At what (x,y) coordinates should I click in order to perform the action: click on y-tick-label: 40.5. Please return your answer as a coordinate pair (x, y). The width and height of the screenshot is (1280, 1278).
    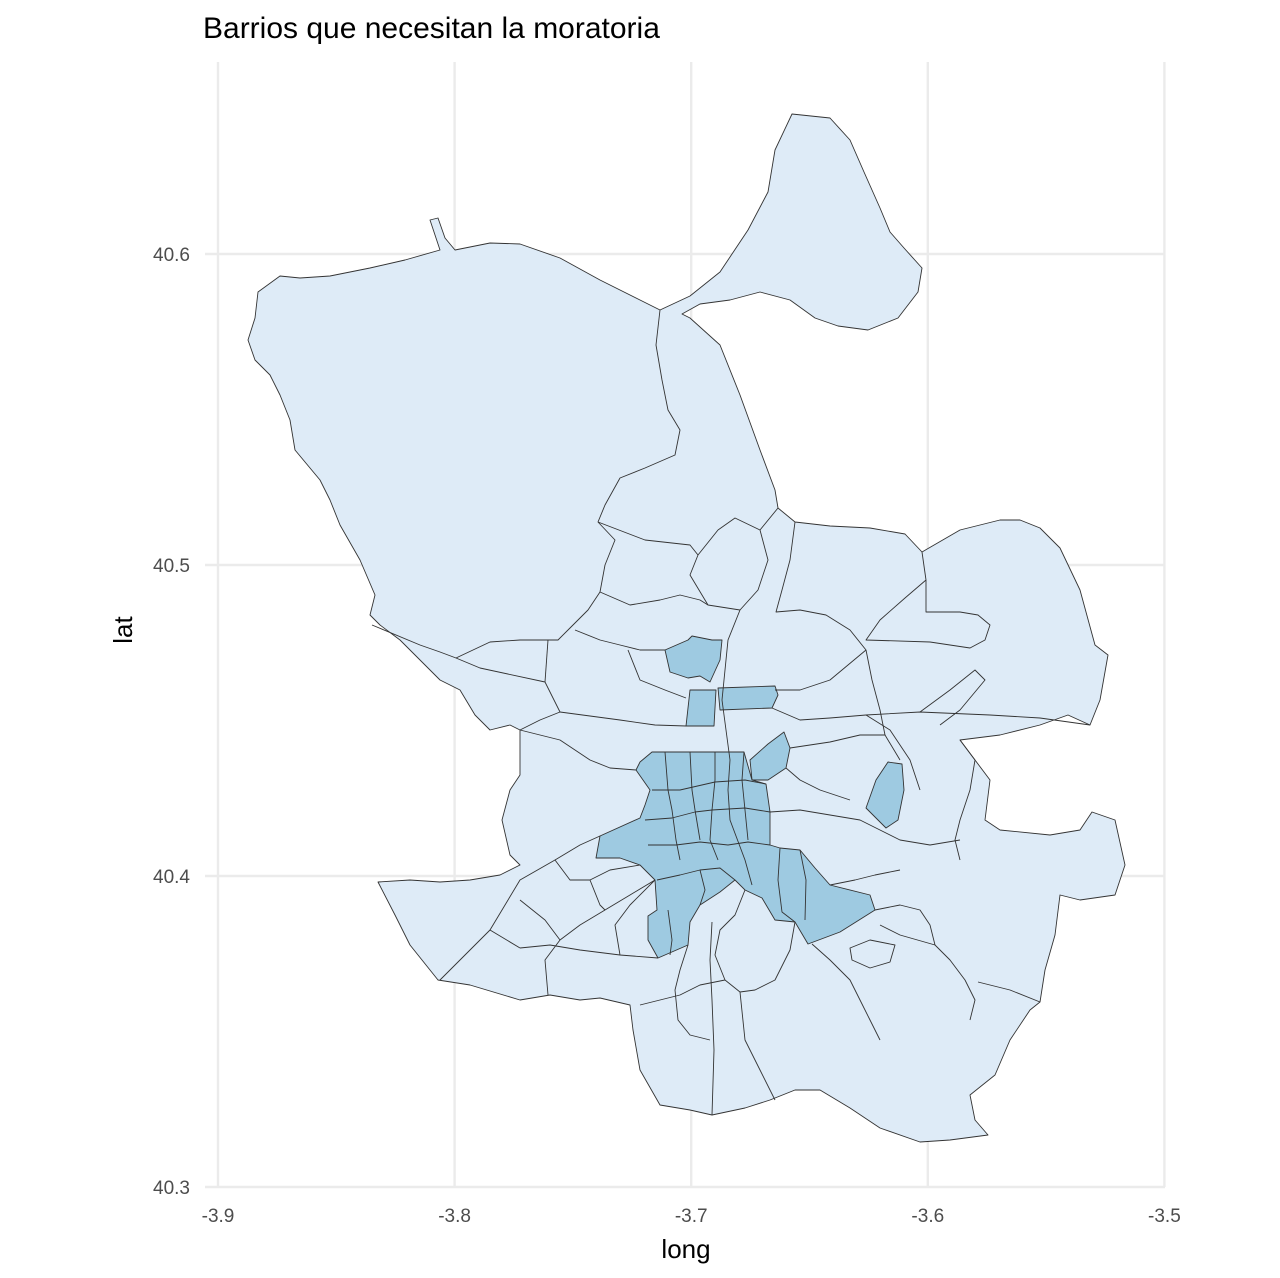
    Looking at the image, I should click on (171, 566).